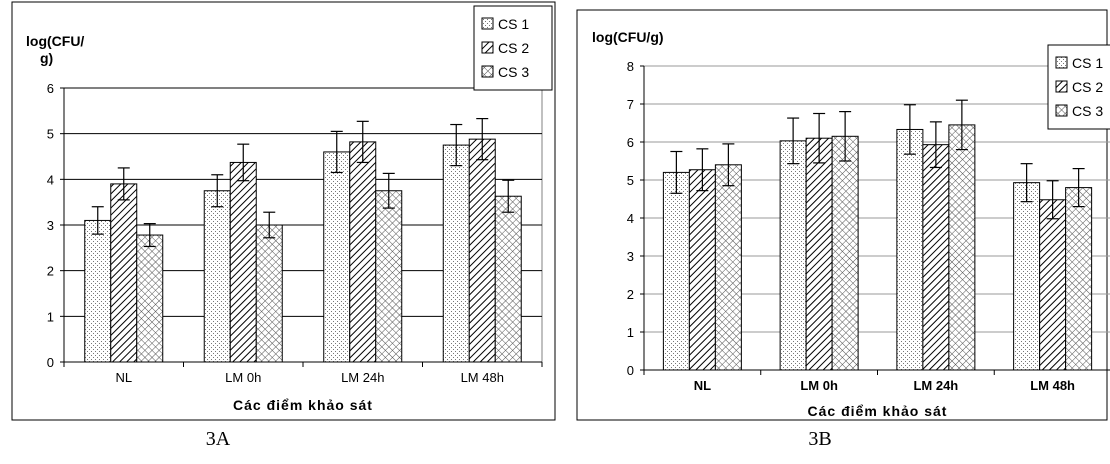  I want to click on caption-3b: 3B, so click(820, 439).